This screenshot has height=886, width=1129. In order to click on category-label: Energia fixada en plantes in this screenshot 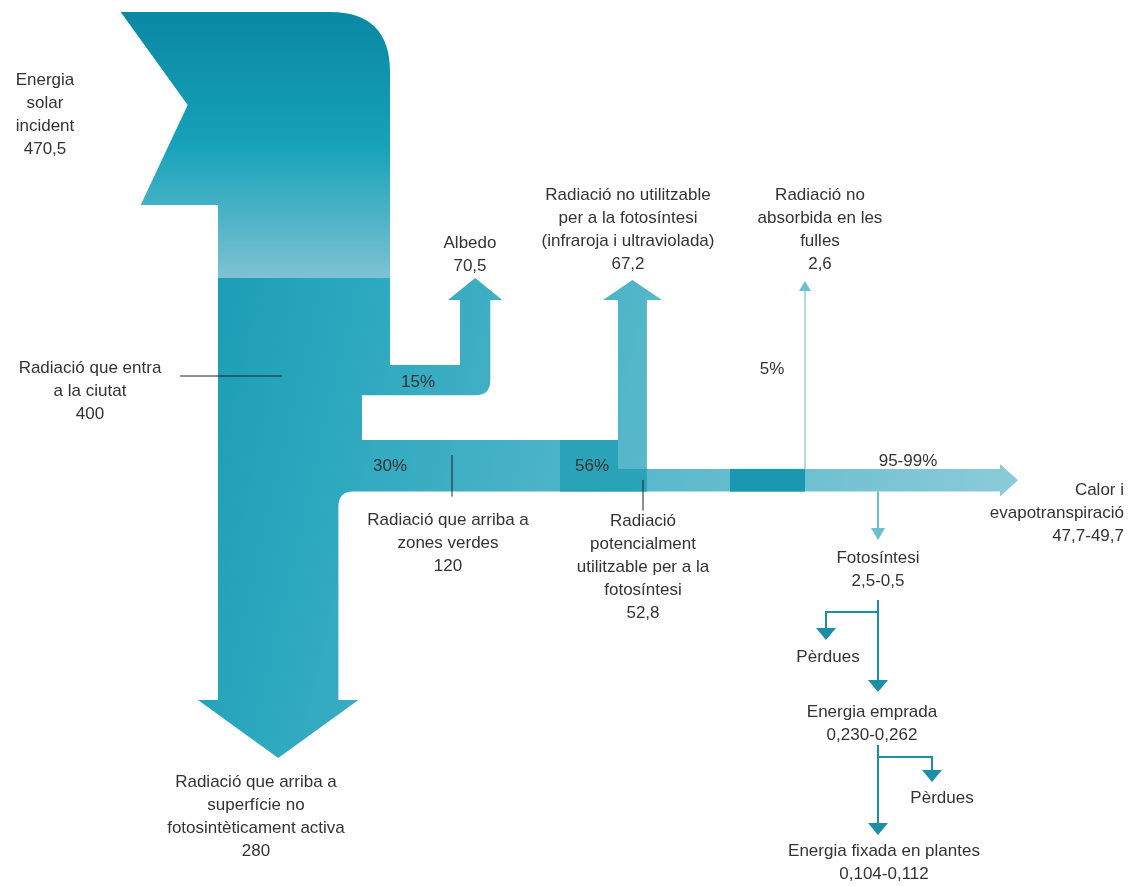, I will do `click(884, 850)`.